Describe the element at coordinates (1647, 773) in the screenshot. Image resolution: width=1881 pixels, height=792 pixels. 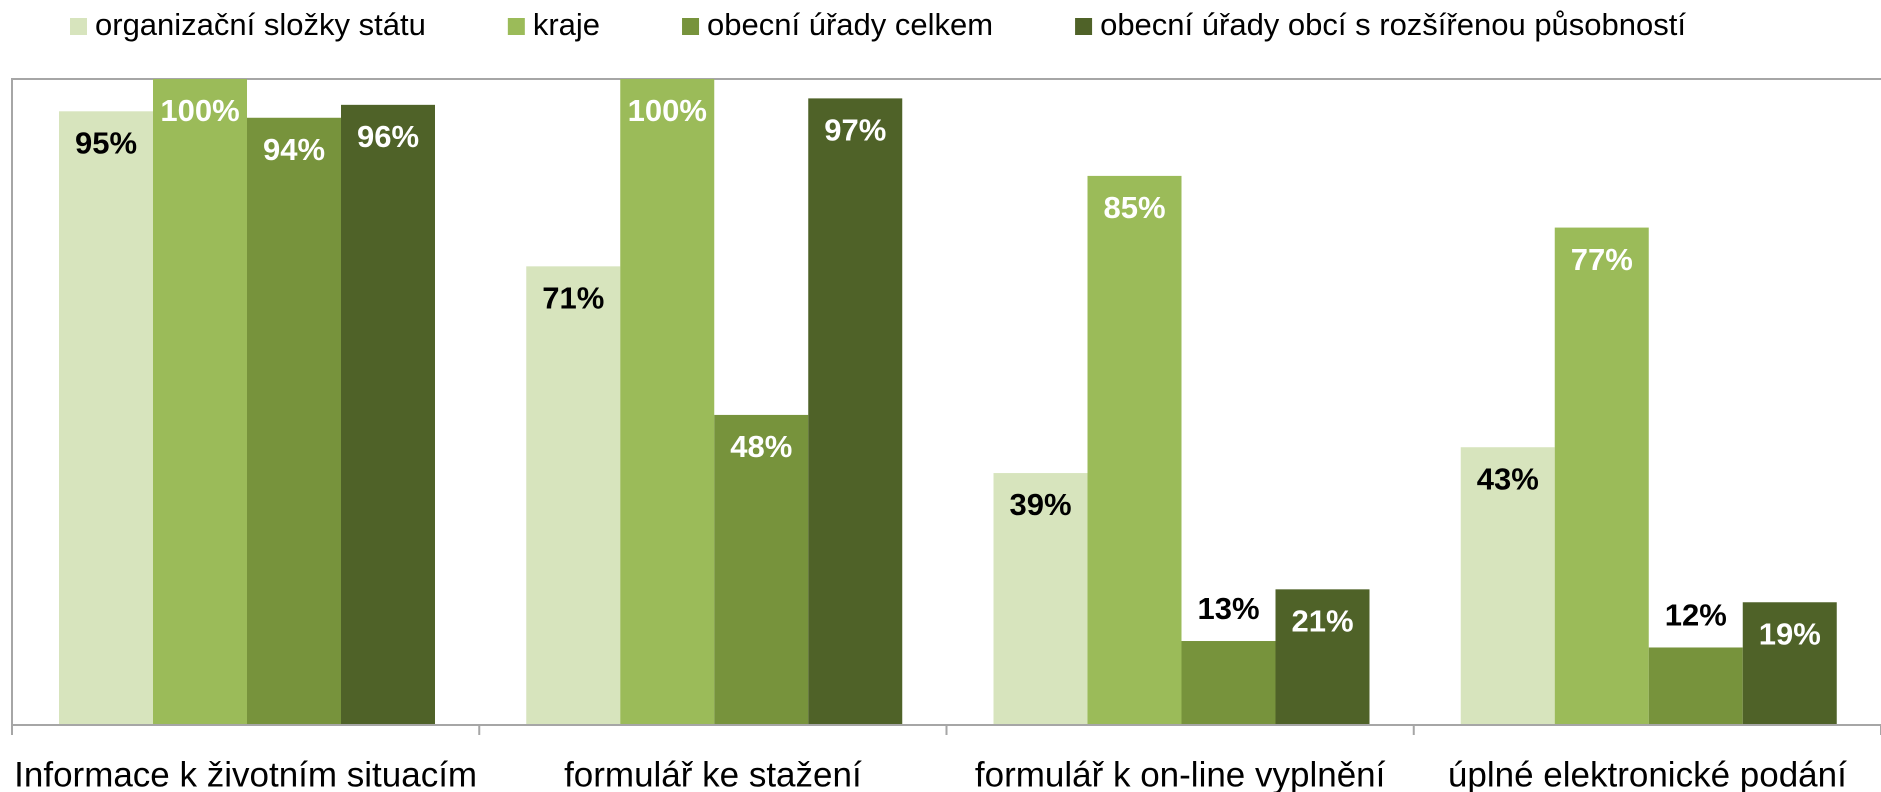
I see `x-tick-label: úplné elektronické podání` at that location.